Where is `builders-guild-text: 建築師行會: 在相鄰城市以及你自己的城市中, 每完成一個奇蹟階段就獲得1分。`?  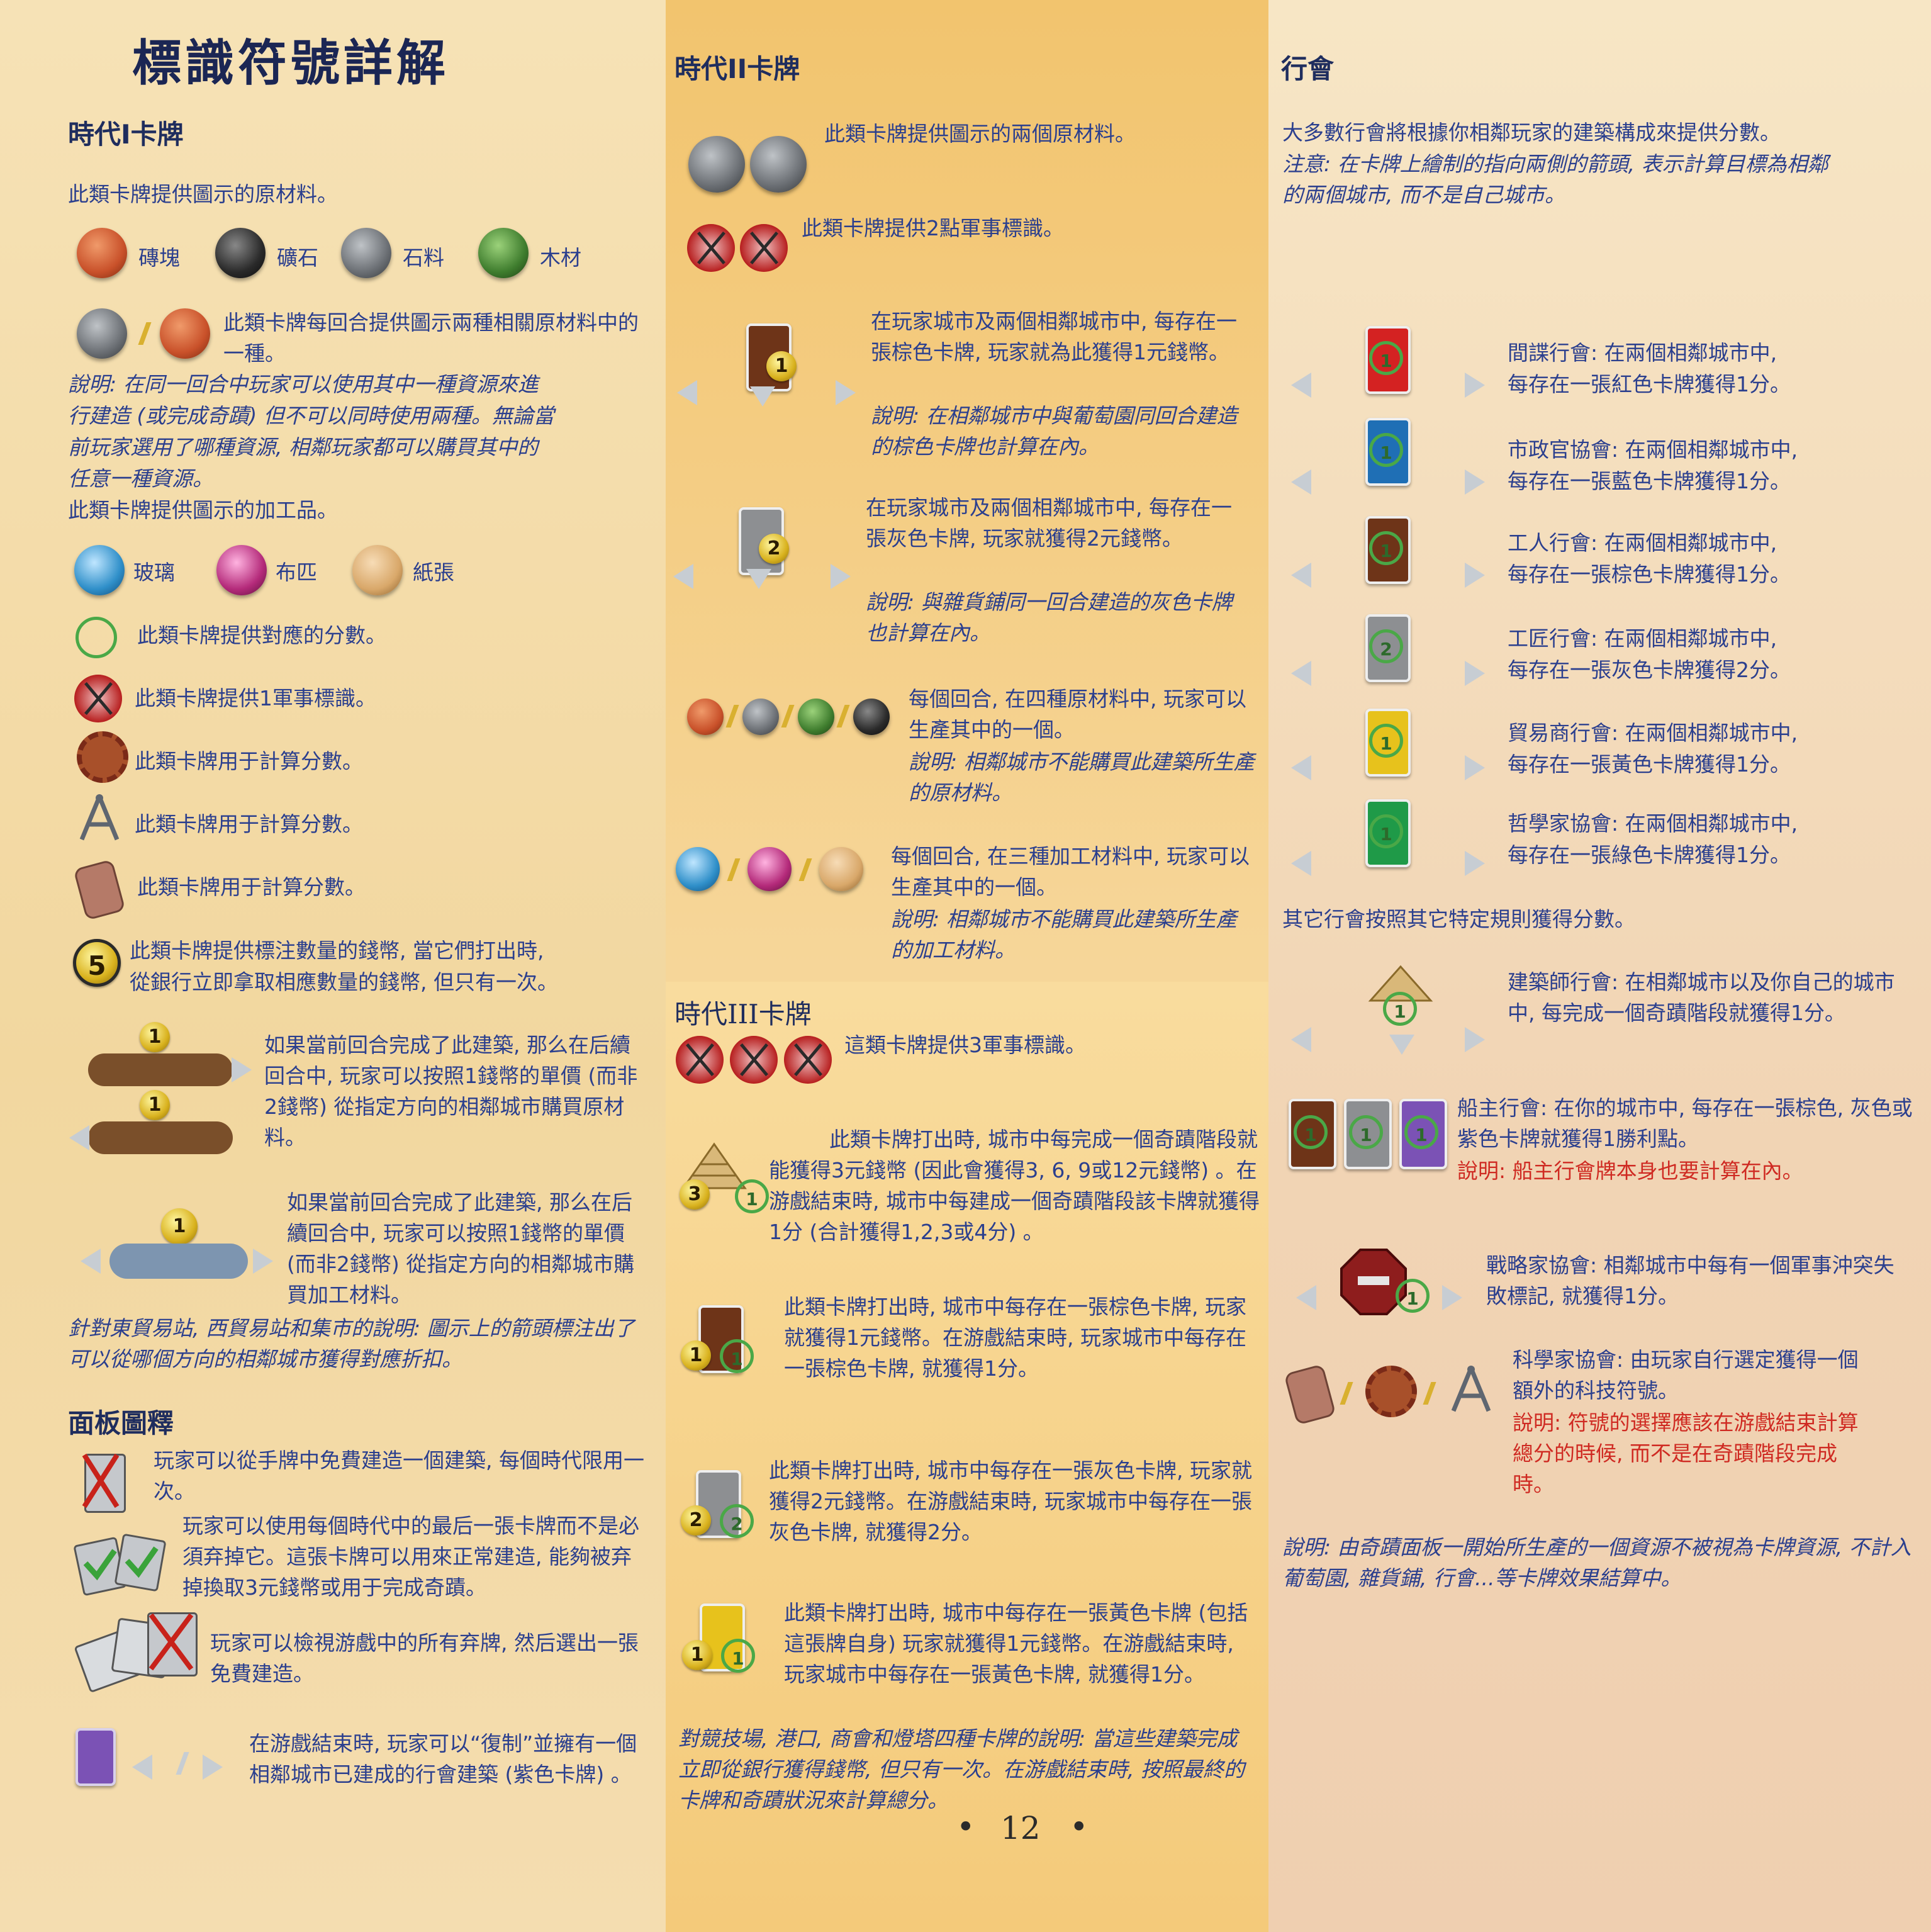
builders-guild-text: 建築師行會: 在相鄰城市以及你自己的城市中, 每完成一個奇蹟階段就獲得1分。 is located at coordinates (1701, 997).